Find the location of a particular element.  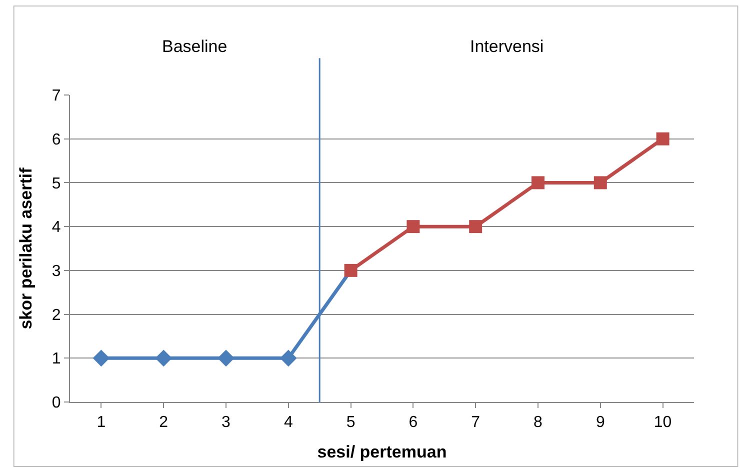

y-tick-label: 1 is located at coordinates (56, 359).